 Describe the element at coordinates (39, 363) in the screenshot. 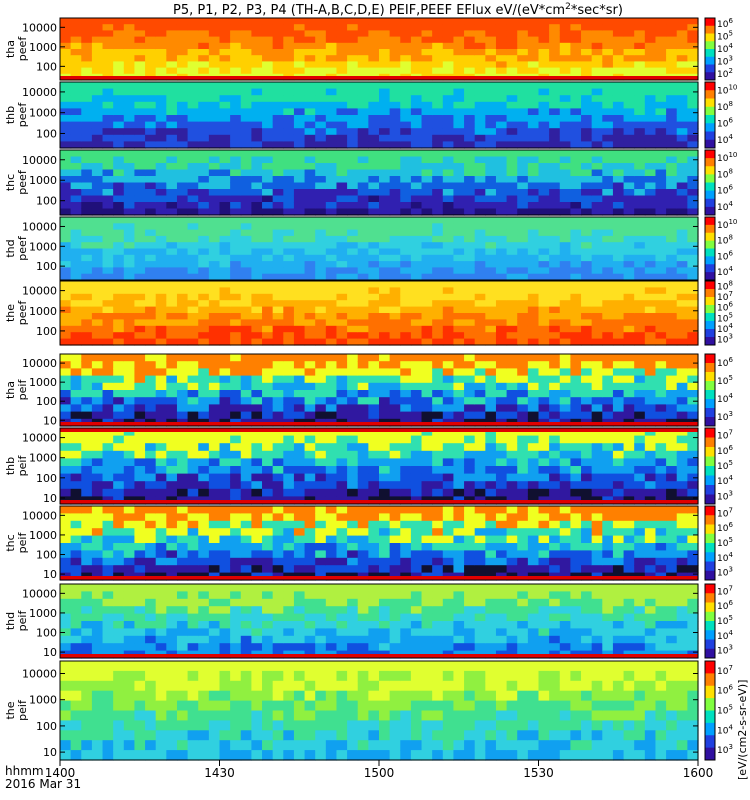

I see `y-tick-label: 10000` at that location.